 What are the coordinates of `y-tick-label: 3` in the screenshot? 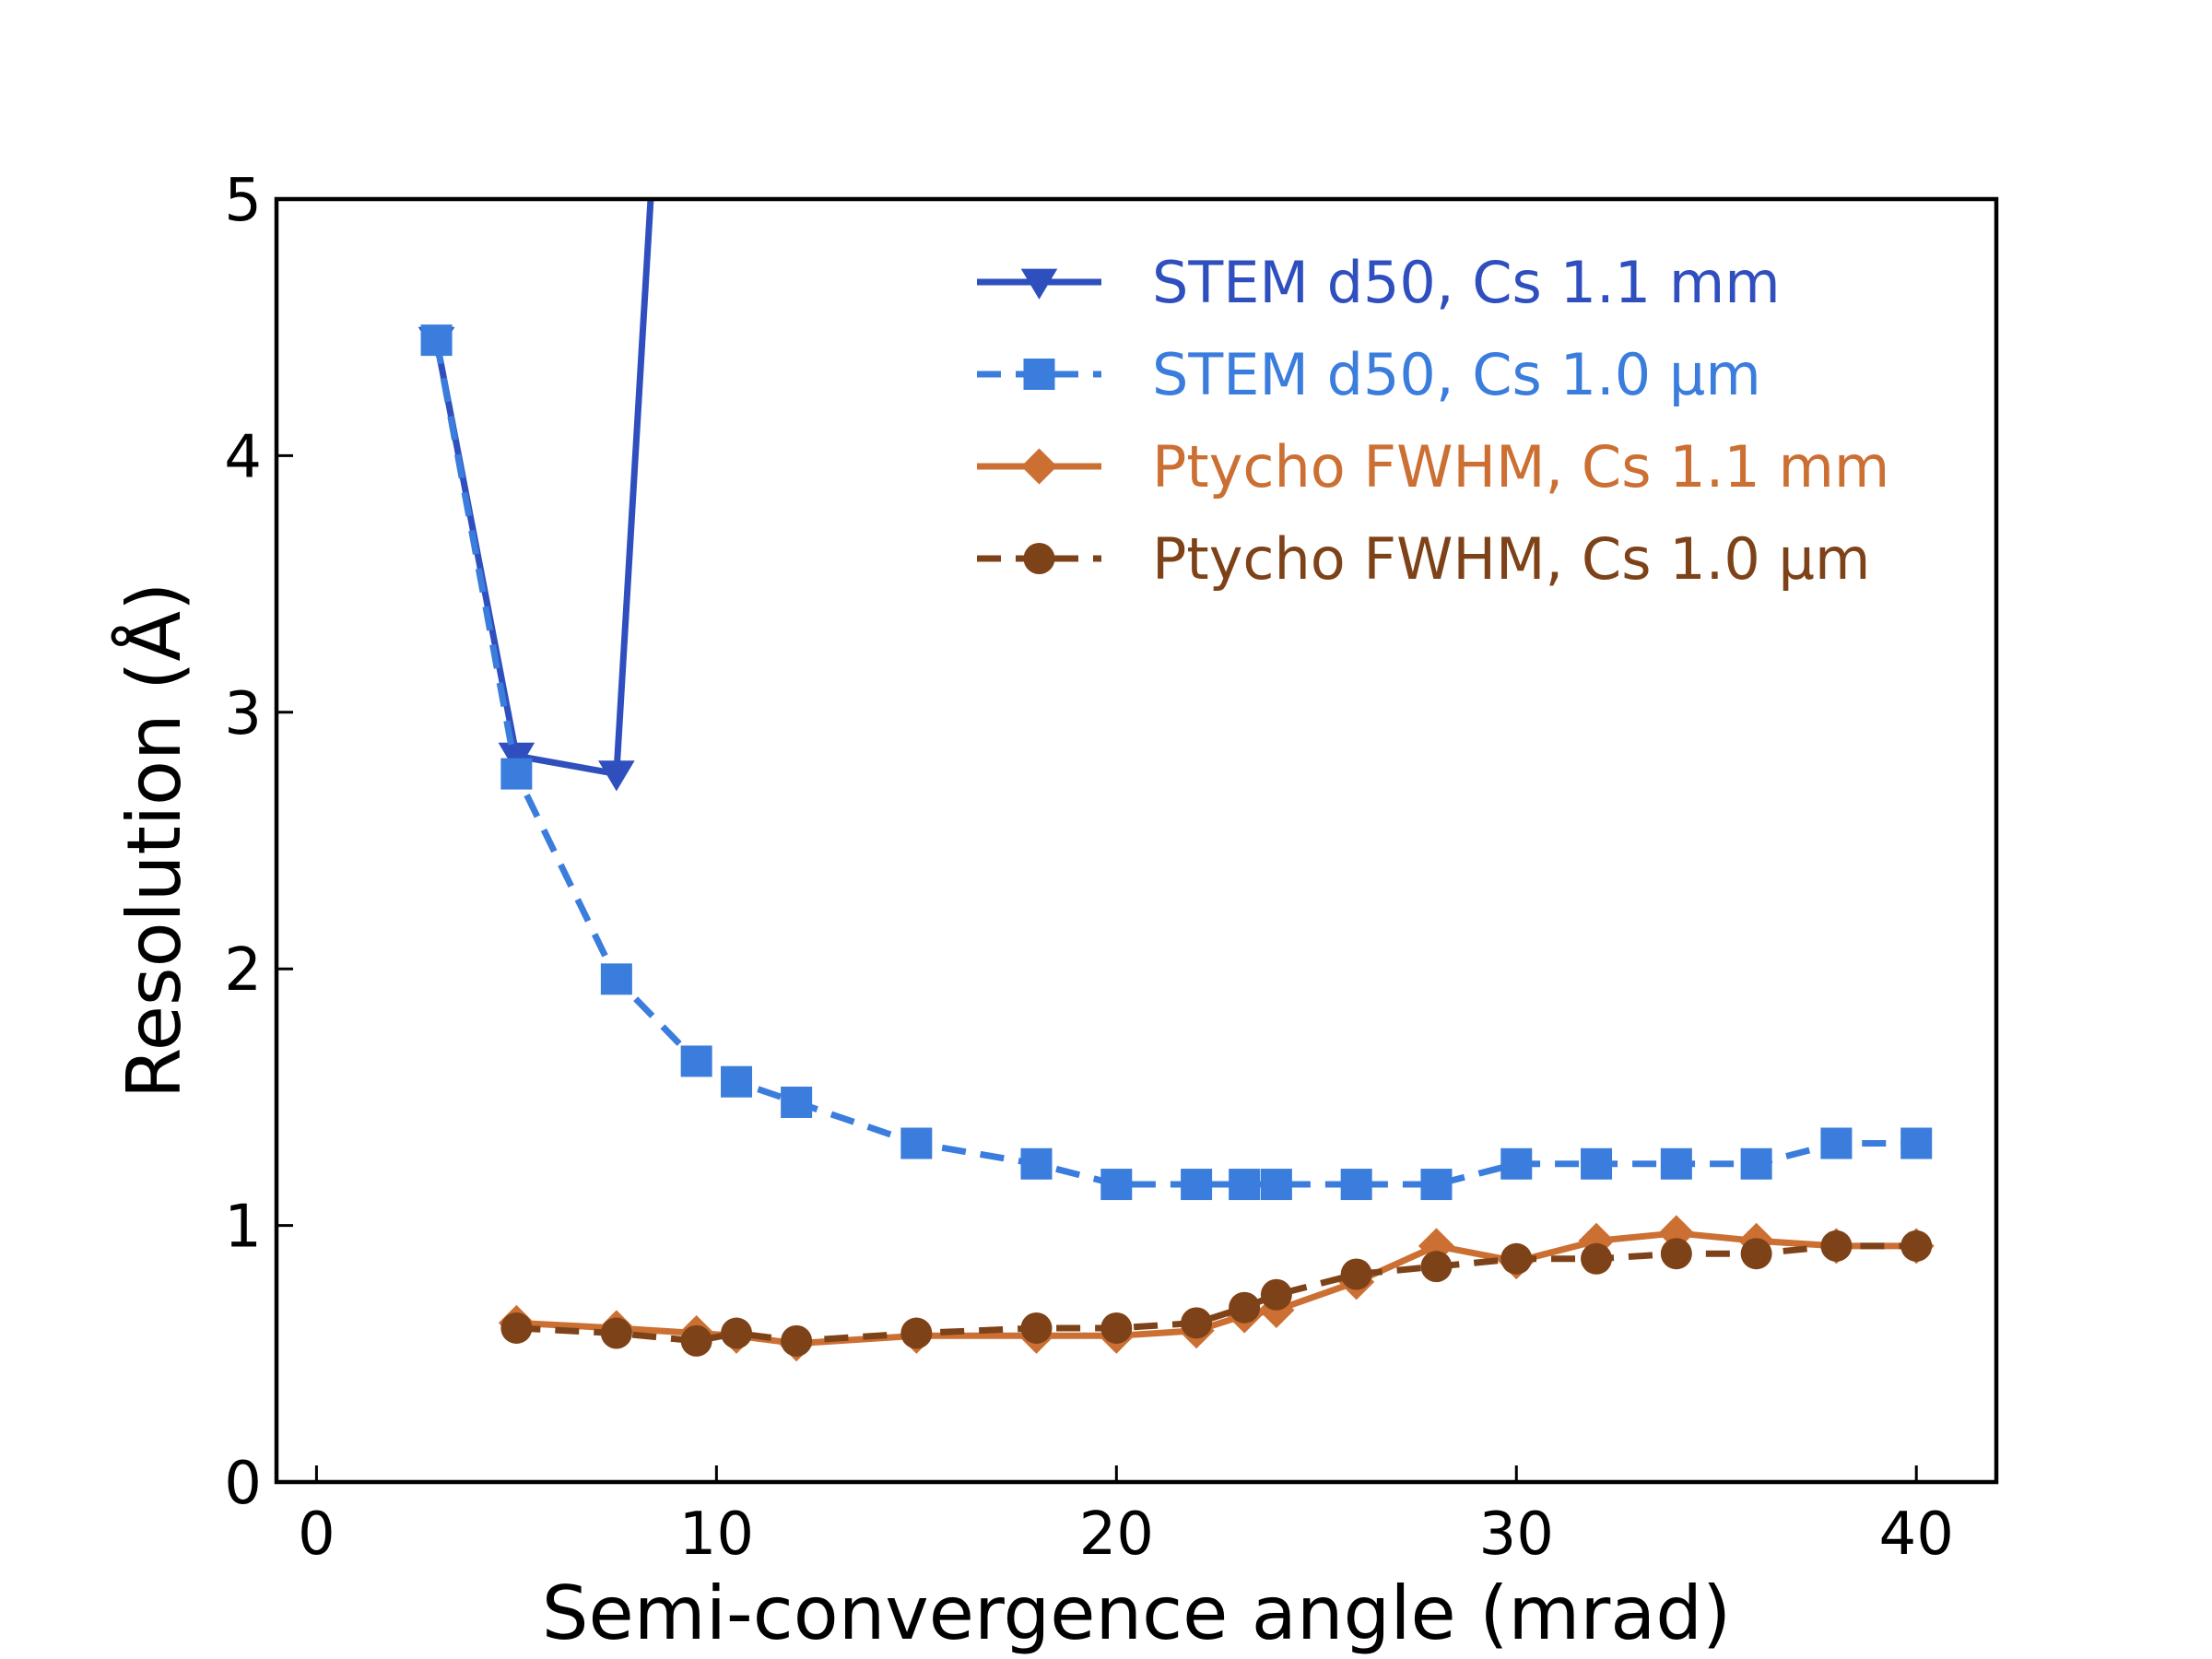 It's located at (243, 714).